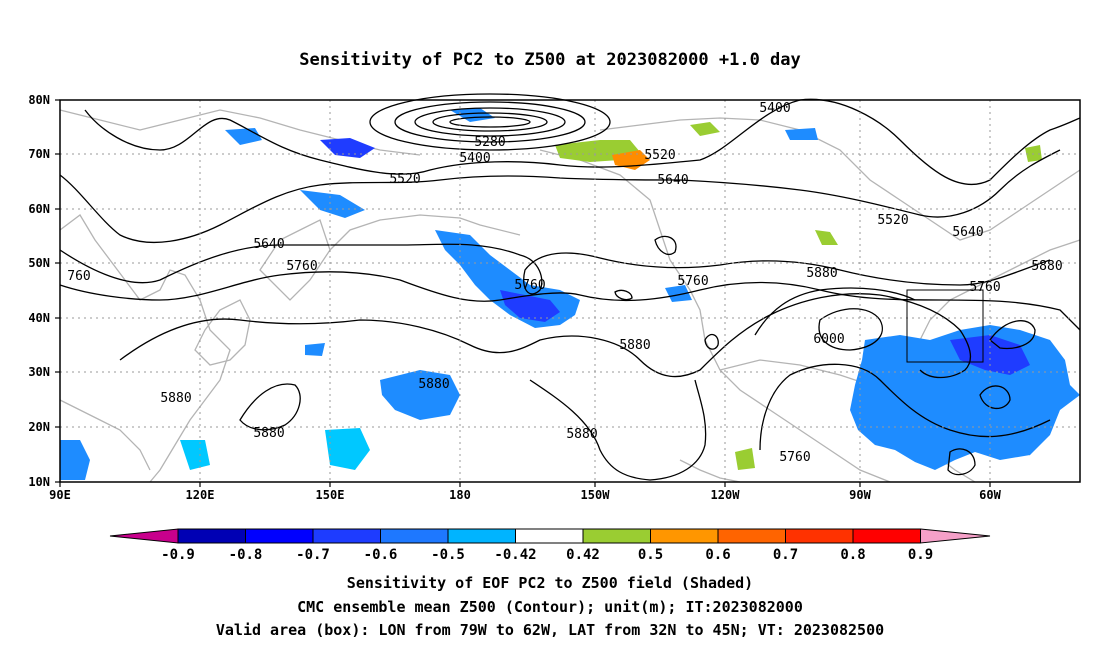 This screenshot has height=650, width=1100. Describe the element at coordinates (920, 555) in the screenshot. I see `colorbar-label: 0.9` at that location.